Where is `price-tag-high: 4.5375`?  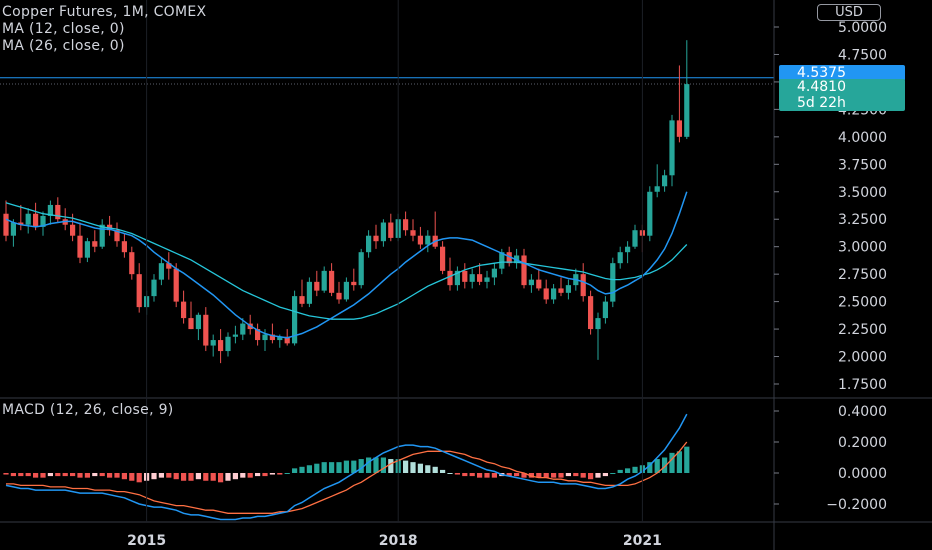 price-tag-high: 4.5375 is located at coordinates (842, 73).